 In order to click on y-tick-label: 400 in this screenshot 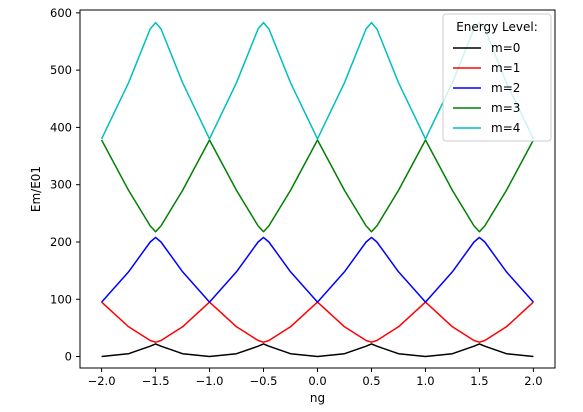, I will do `click(61, 127)`.